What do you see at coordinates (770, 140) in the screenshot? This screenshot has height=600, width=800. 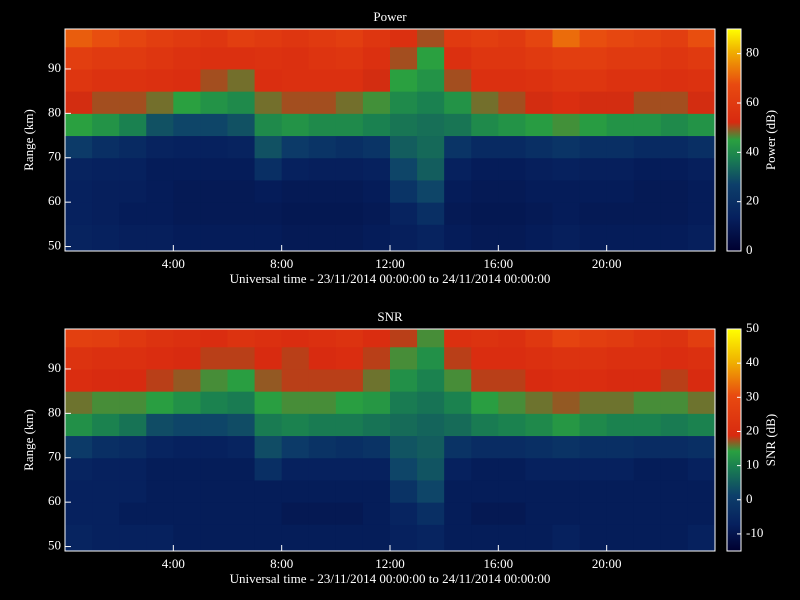 I see `colorbar-label: Power (dB)` at bounding box center [770, 140].